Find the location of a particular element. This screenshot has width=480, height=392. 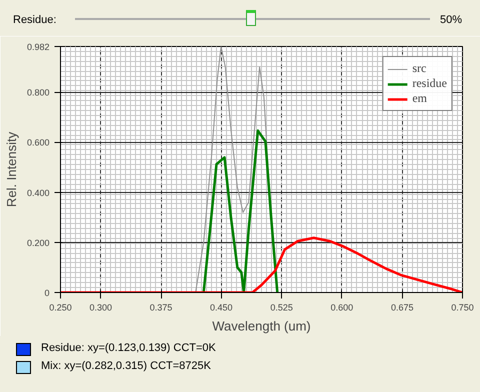

text: 50% is located at coordinates (451, 20).